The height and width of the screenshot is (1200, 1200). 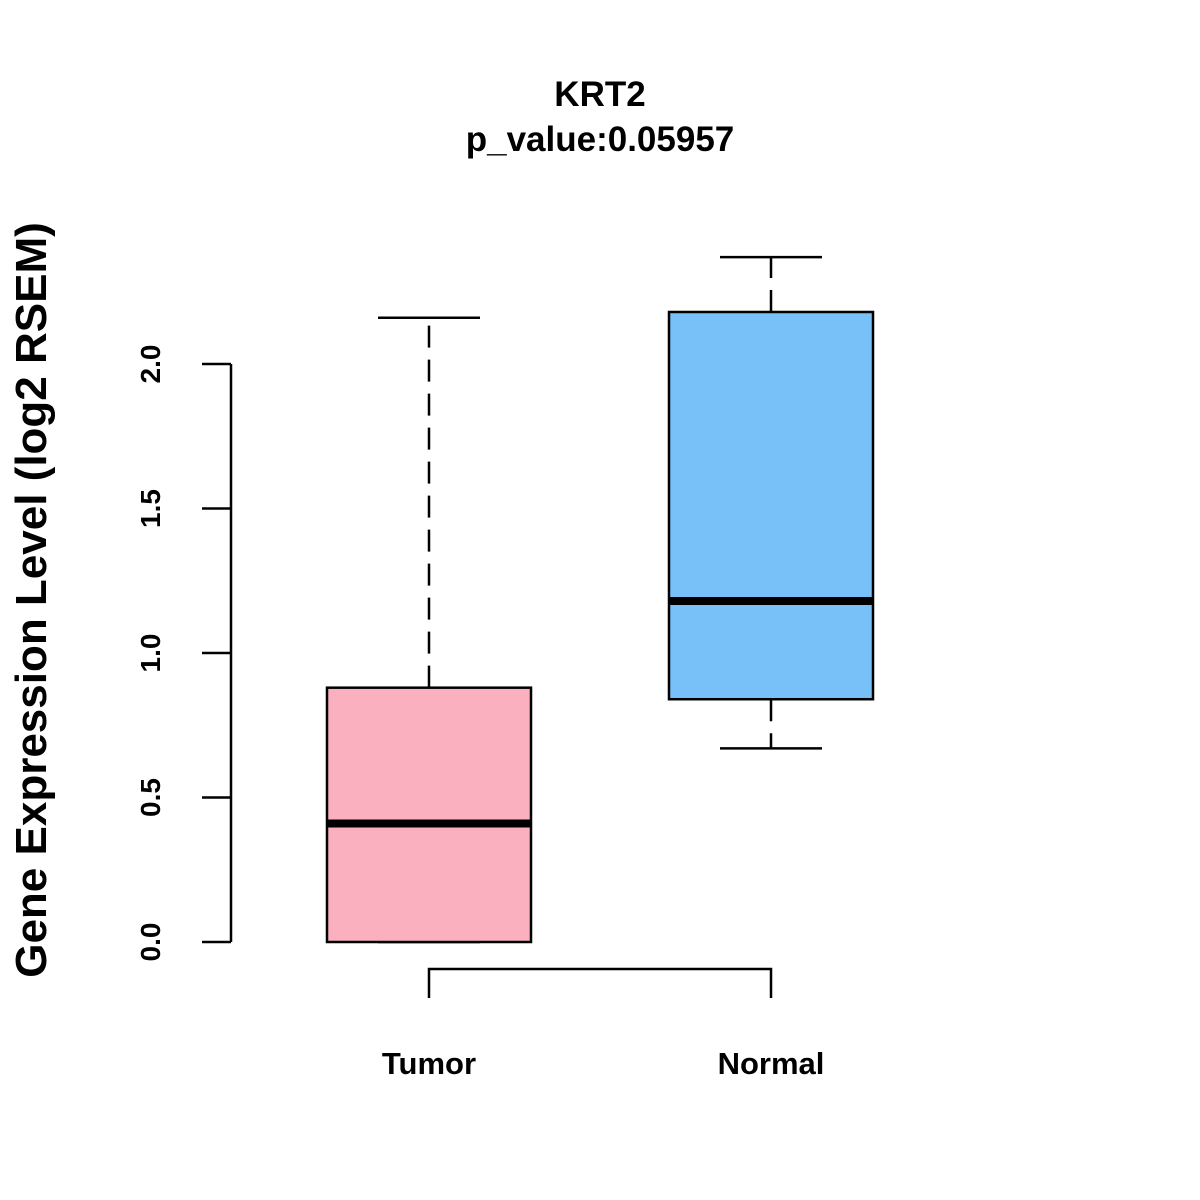 I want to click on y-tick-label: 0.0, so click(x=150, y=942).